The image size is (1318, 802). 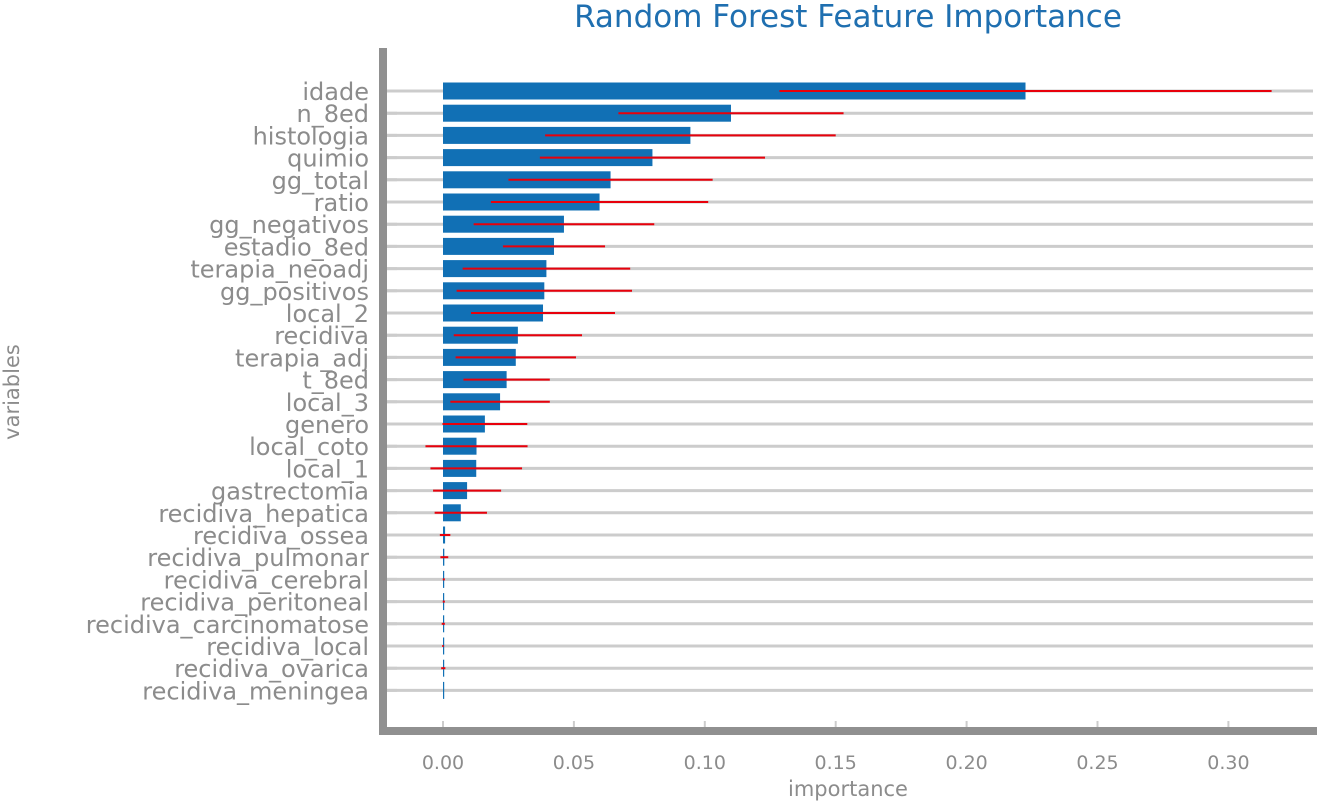 What do you see at coordinates (258, 558) in the screenshot?
I see `category-label: recidiva_pulmonar` at bounding box center [258, 558].